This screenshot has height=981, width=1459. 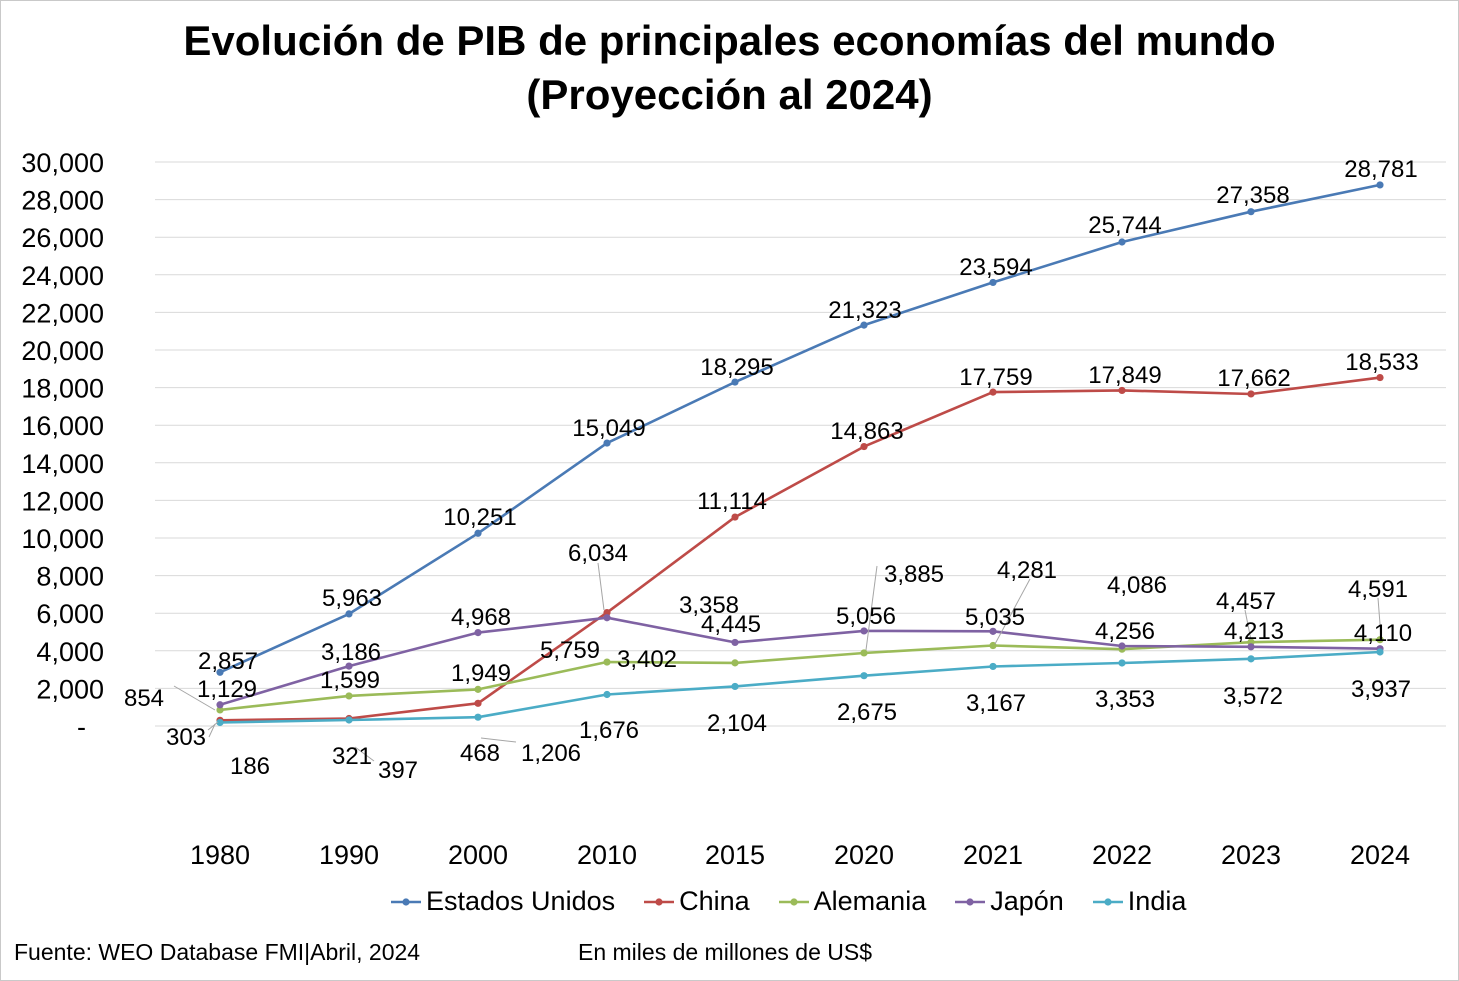 I want to click on data-label: 17,759, so click(x=995, y=377).